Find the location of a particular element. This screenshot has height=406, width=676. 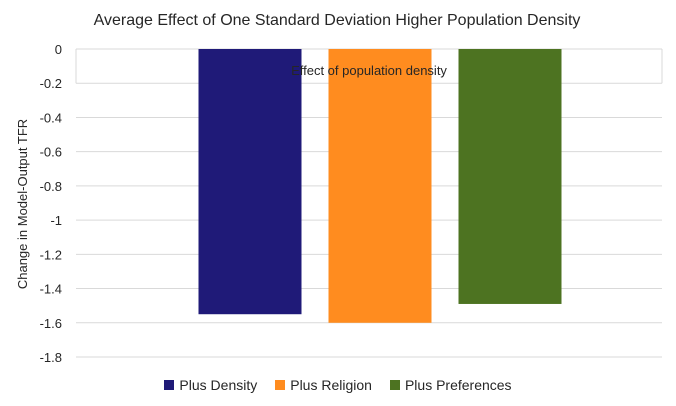

y-tick-label: -0.8 is located at coordinates (51, 186).